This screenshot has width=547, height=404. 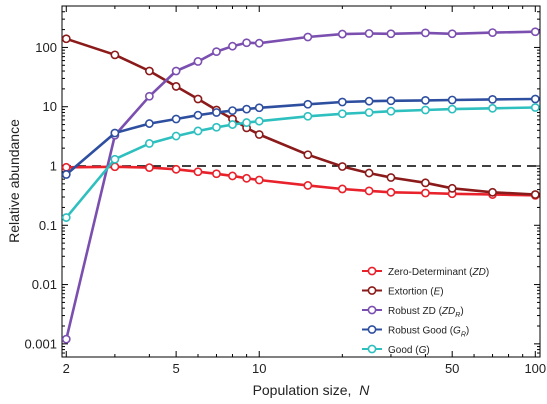 I want to click on legend-item: Robust Good (GR), so click(x=415, y=332).